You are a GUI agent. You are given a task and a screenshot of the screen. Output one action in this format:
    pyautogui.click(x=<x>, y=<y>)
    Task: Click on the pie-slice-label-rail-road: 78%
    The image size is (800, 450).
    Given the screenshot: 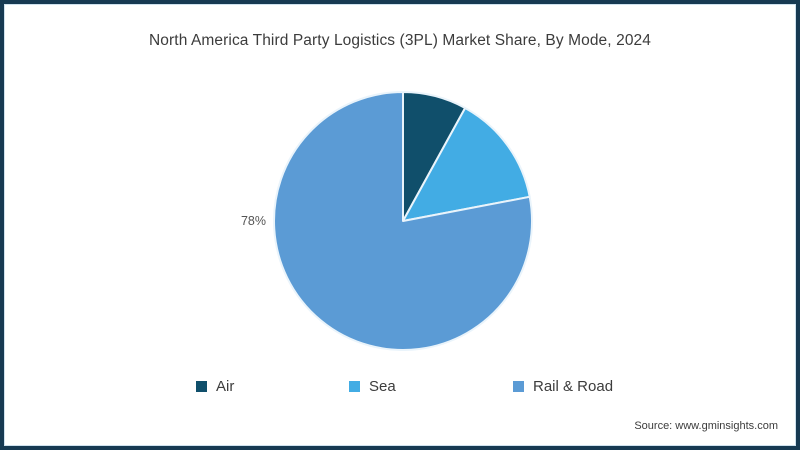 What is the action you would take?
    pyautogui.click(x=253, y=221)
    